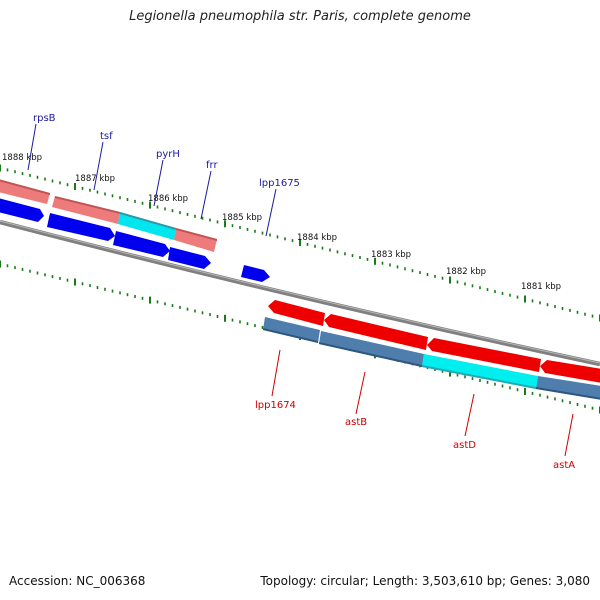  I want to click on gene-label-rpsB: rpsB, so click(44, 118).